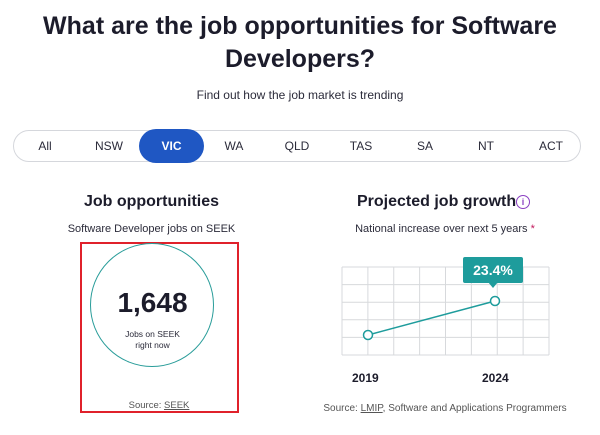 The image size is (600, 435). What do you see at coordinates (493, 270) in the screenshot?
I see `growth-badge: 23.4%` at bounding box center [493, 270].